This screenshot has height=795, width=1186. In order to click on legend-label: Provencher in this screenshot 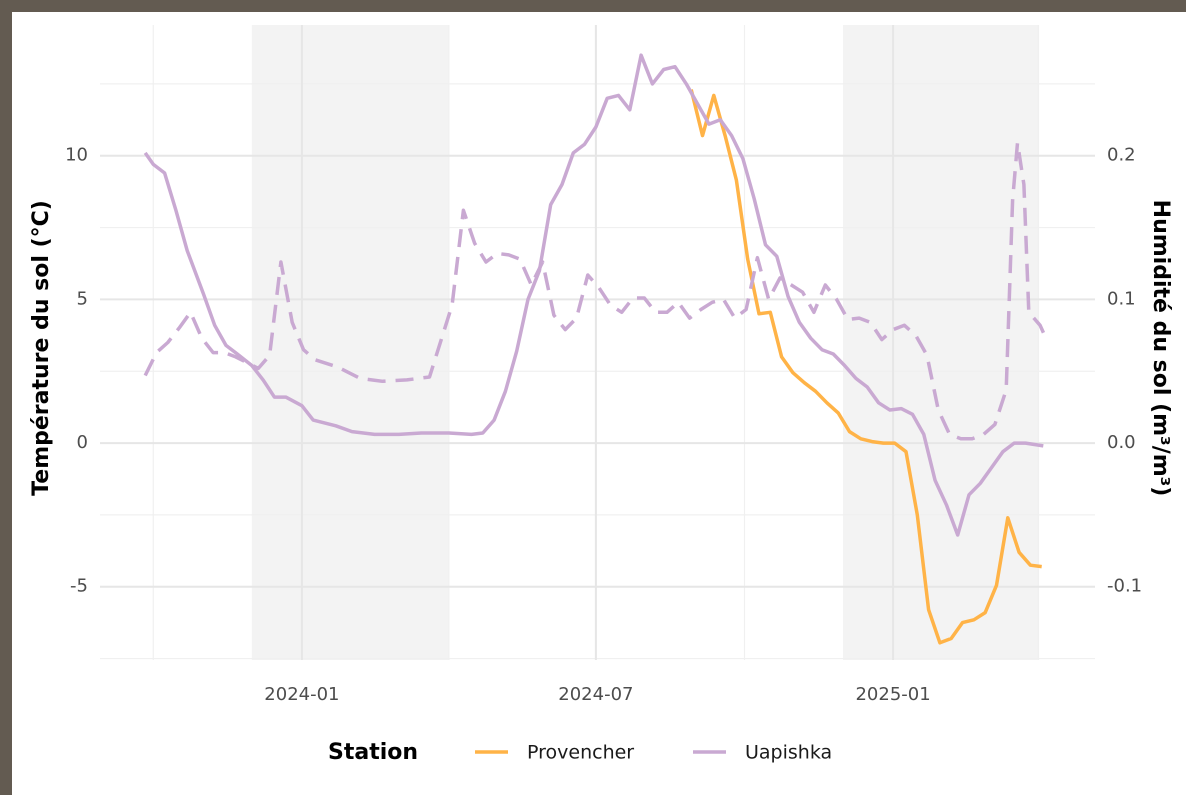, I will do `click(580, 753)`.